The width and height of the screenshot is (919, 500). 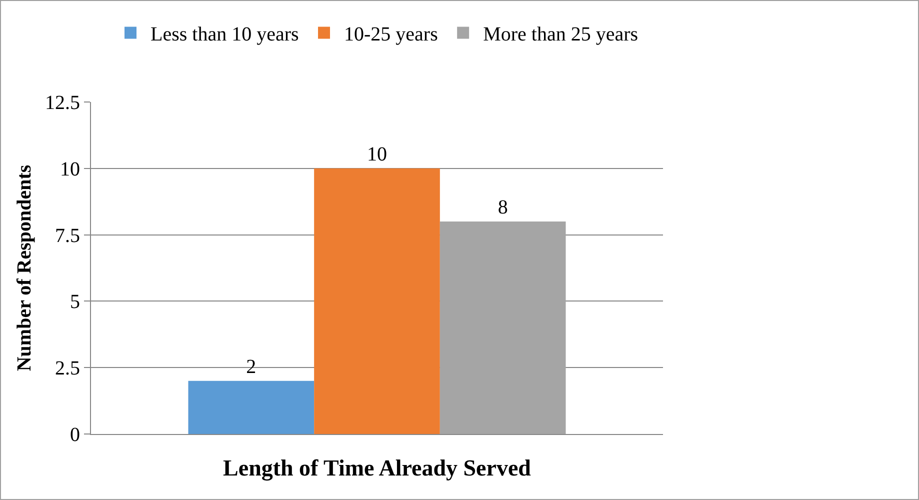 I want to click on y-tick-label: 12.5, so click(x=62, y=103).